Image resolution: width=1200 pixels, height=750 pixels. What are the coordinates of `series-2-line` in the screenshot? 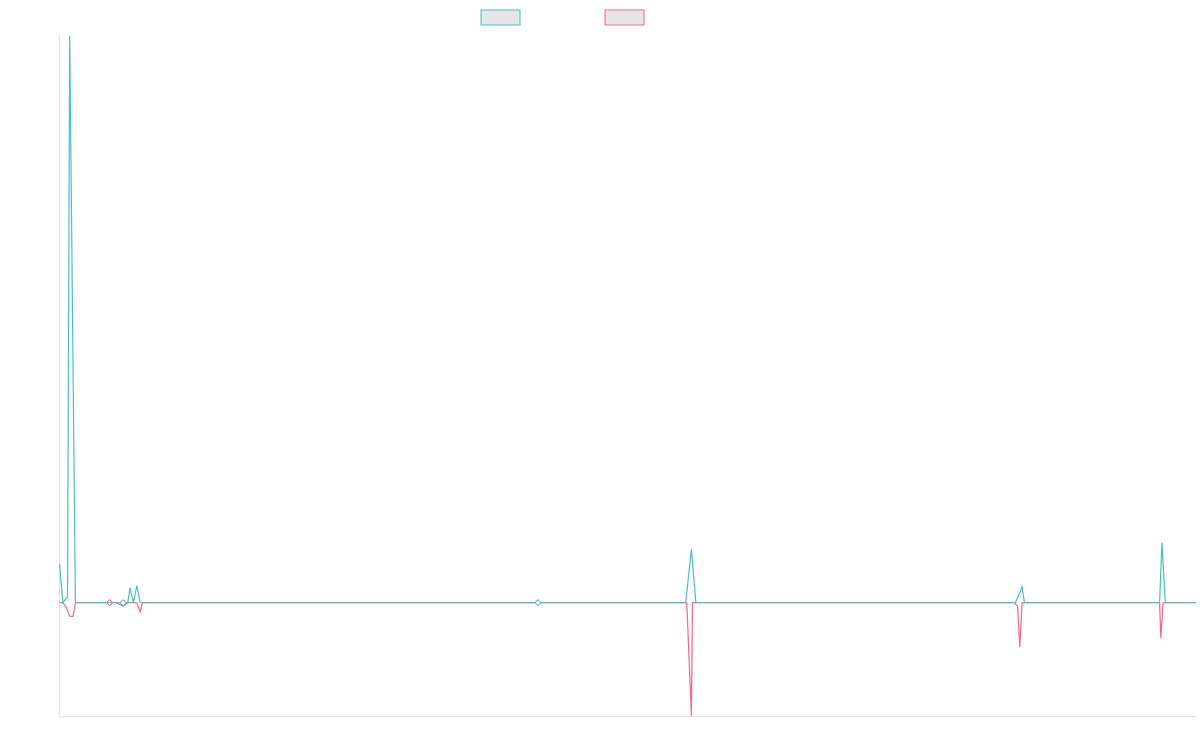 It's located at (628, 659).